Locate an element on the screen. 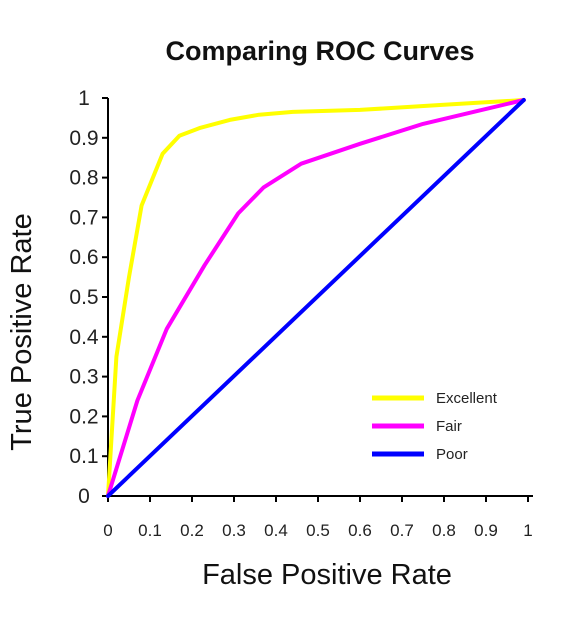  y-tick-label: 0.8 is located at coordinates (83, 178).